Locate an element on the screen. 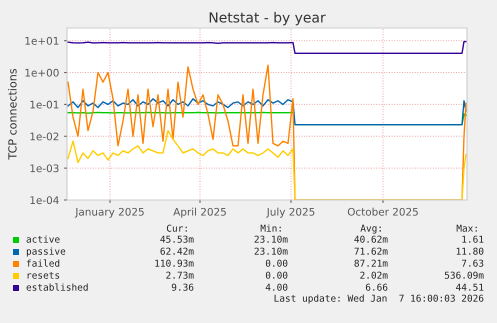 Image resolution: width=497 pixels, height=323 pixels. text: Avg: is located at coordinates (370, 229).